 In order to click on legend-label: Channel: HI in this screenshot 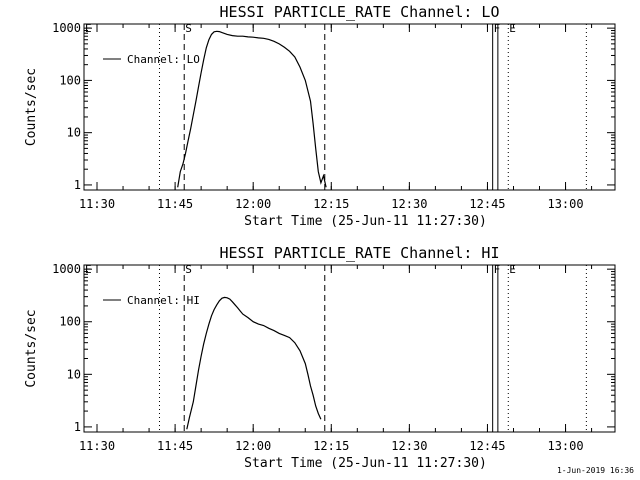, I will do `click(163, 300)`.